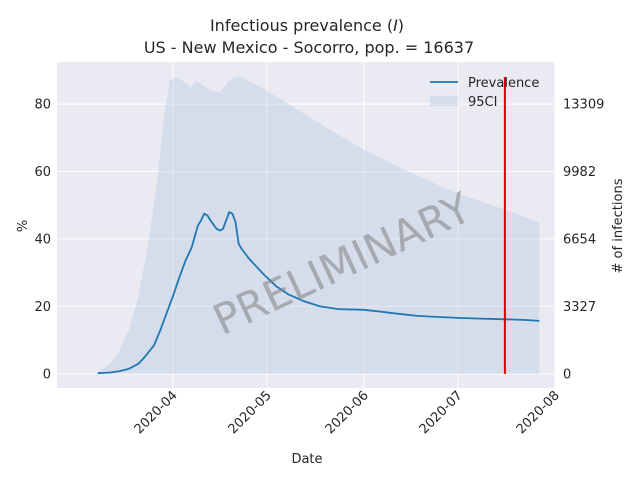 The image size is (640, 480). Describe the element at coordinates (579, 172) in the screenshot. I see `y-right-tick-label-3: 9982` at that location.